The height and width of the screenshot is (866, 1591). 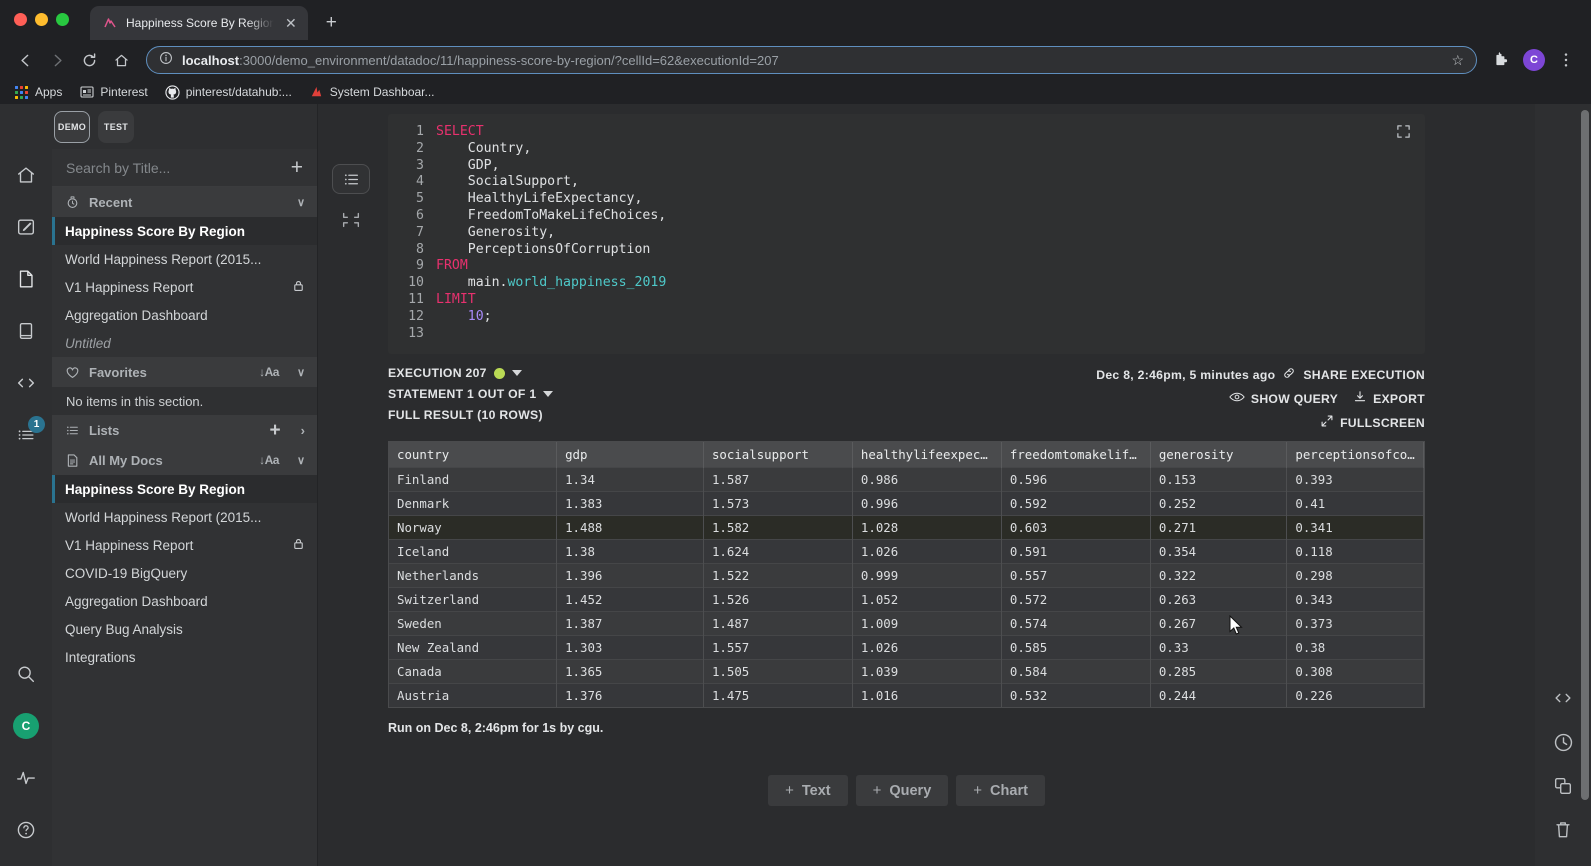 I want to click on profile-avatar: C, so click(x=1534, y=60).